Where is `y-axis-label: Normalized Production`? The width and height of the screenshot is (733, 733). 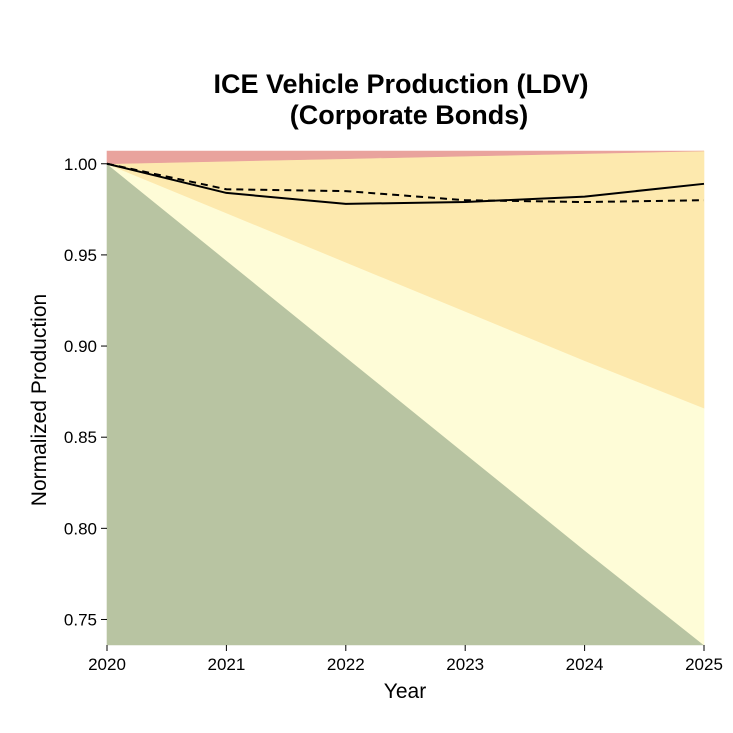
y-axis-label: Normalized Production is located at coordinates (39, 400).